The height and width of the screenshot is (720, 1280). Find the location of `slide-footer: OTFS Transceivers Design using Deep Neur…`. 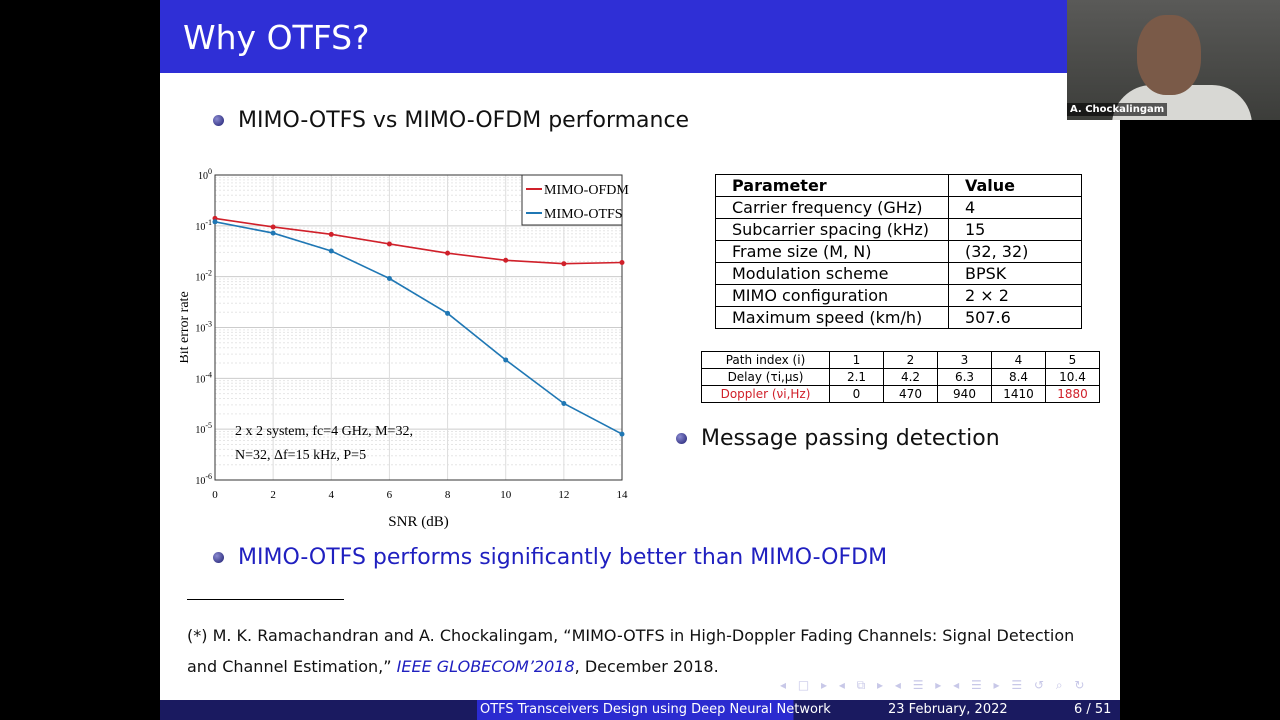

slide-footer: OTFS Transceivers Design using Deep Neur… is located at coordinates (640, 710).